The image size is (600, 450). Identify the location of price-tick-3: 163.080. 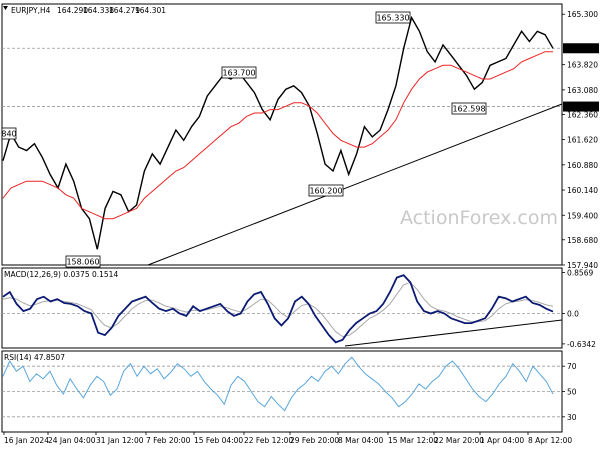
(582, 90).